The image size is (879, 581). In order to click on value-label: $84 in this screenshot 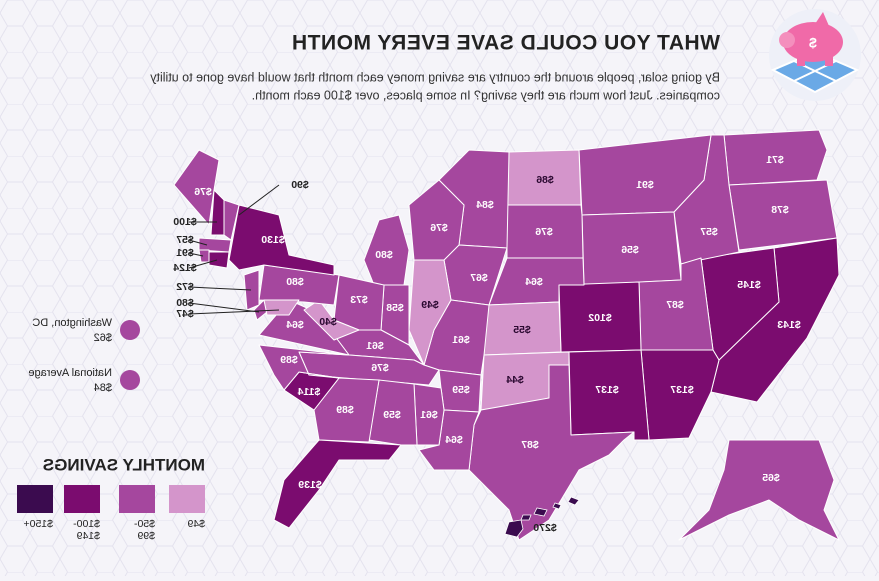, I will do `click(485, 205)`.